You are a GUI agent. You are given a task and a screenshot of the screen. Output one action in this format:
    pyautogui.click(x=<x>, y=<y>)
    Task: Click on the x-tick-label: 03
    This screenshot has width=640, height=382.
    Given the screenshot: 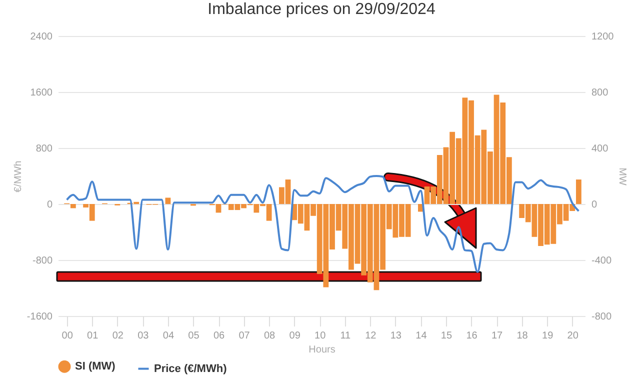 What is the action you would take?
    pyautogui.click(x=144, y=336)
    